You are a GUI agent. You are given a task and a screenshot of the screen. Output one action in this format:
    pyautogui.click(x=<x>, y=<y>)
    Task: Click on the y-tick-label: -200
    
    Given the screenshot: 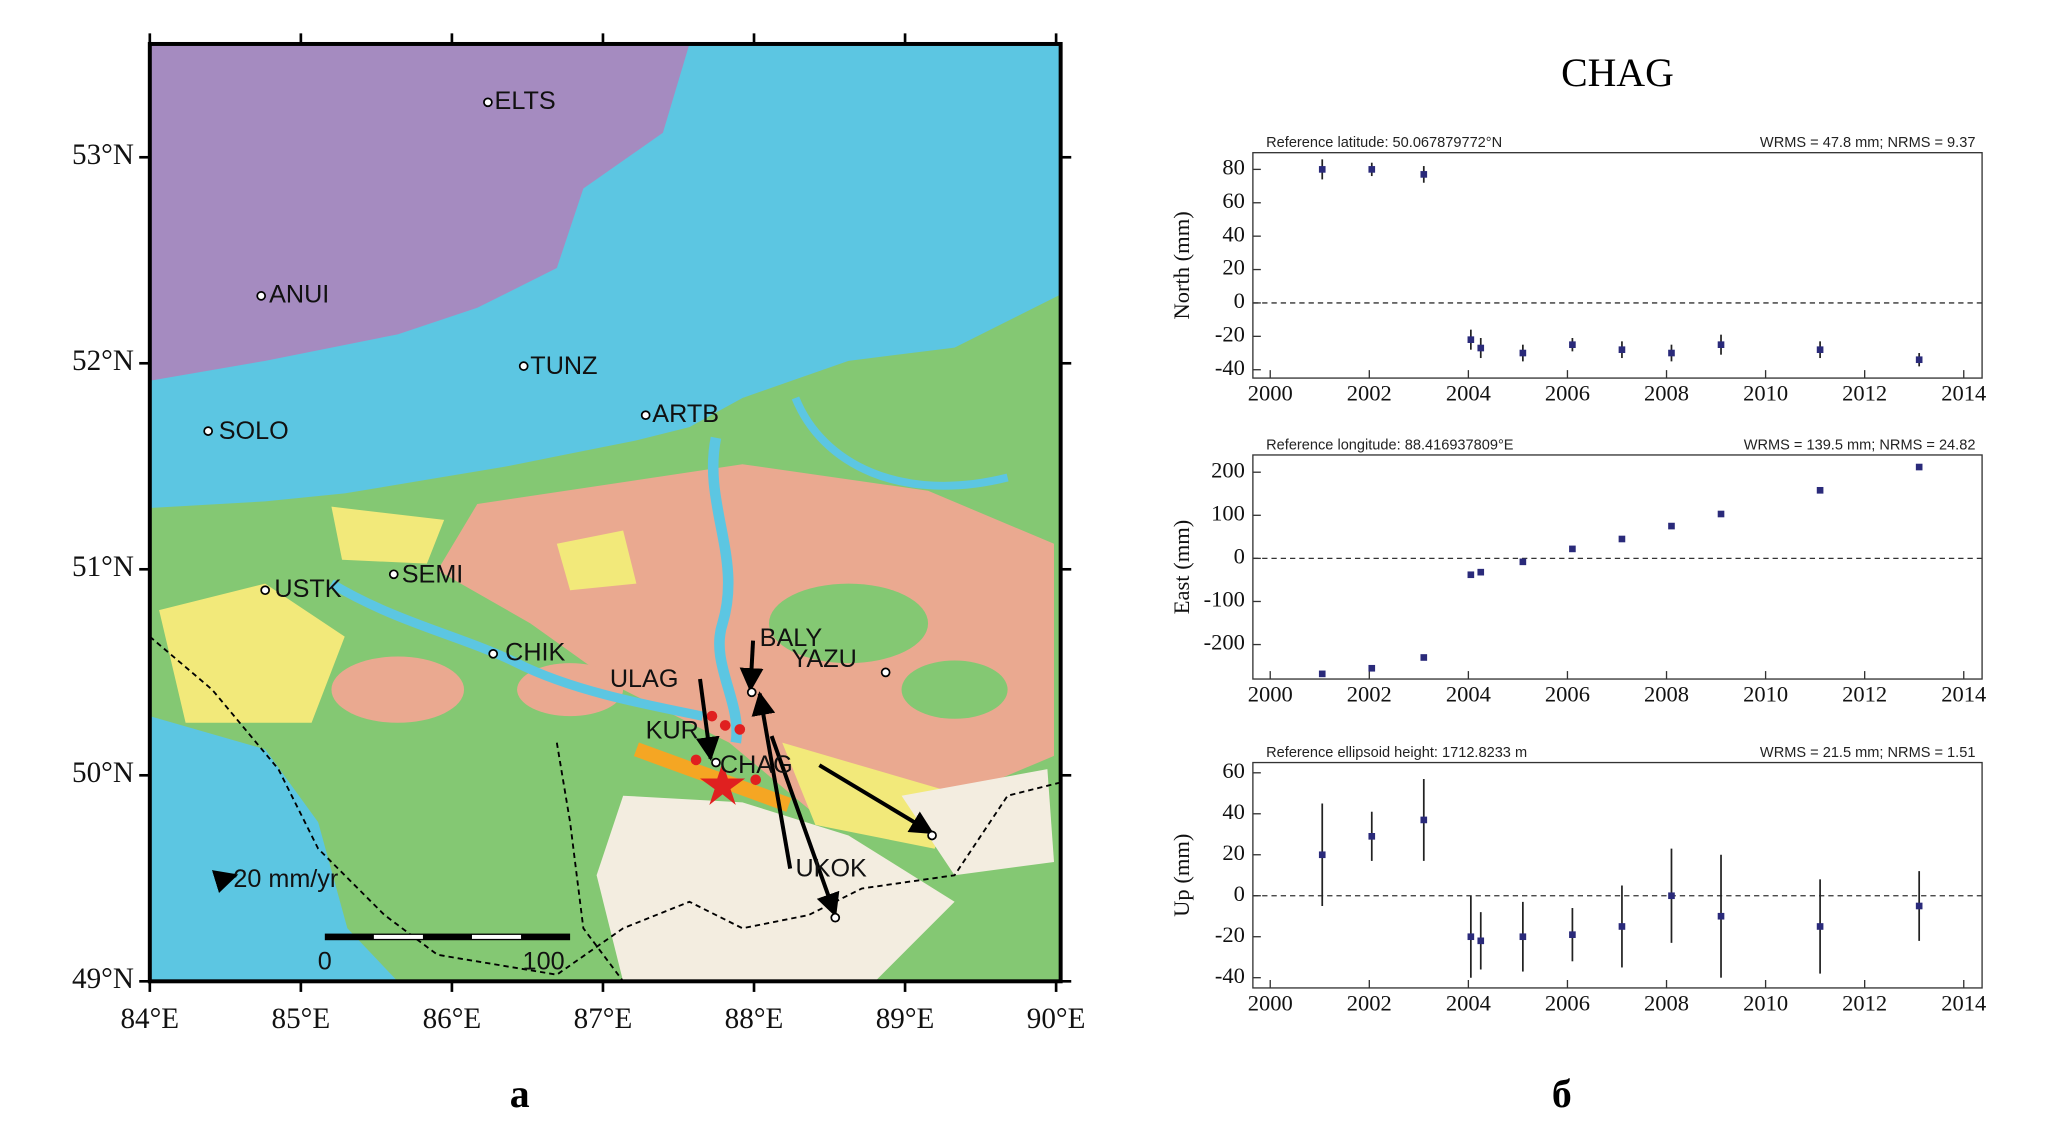 What is the action you would take?
    pyautogui.click(x=1224, y=642)
    